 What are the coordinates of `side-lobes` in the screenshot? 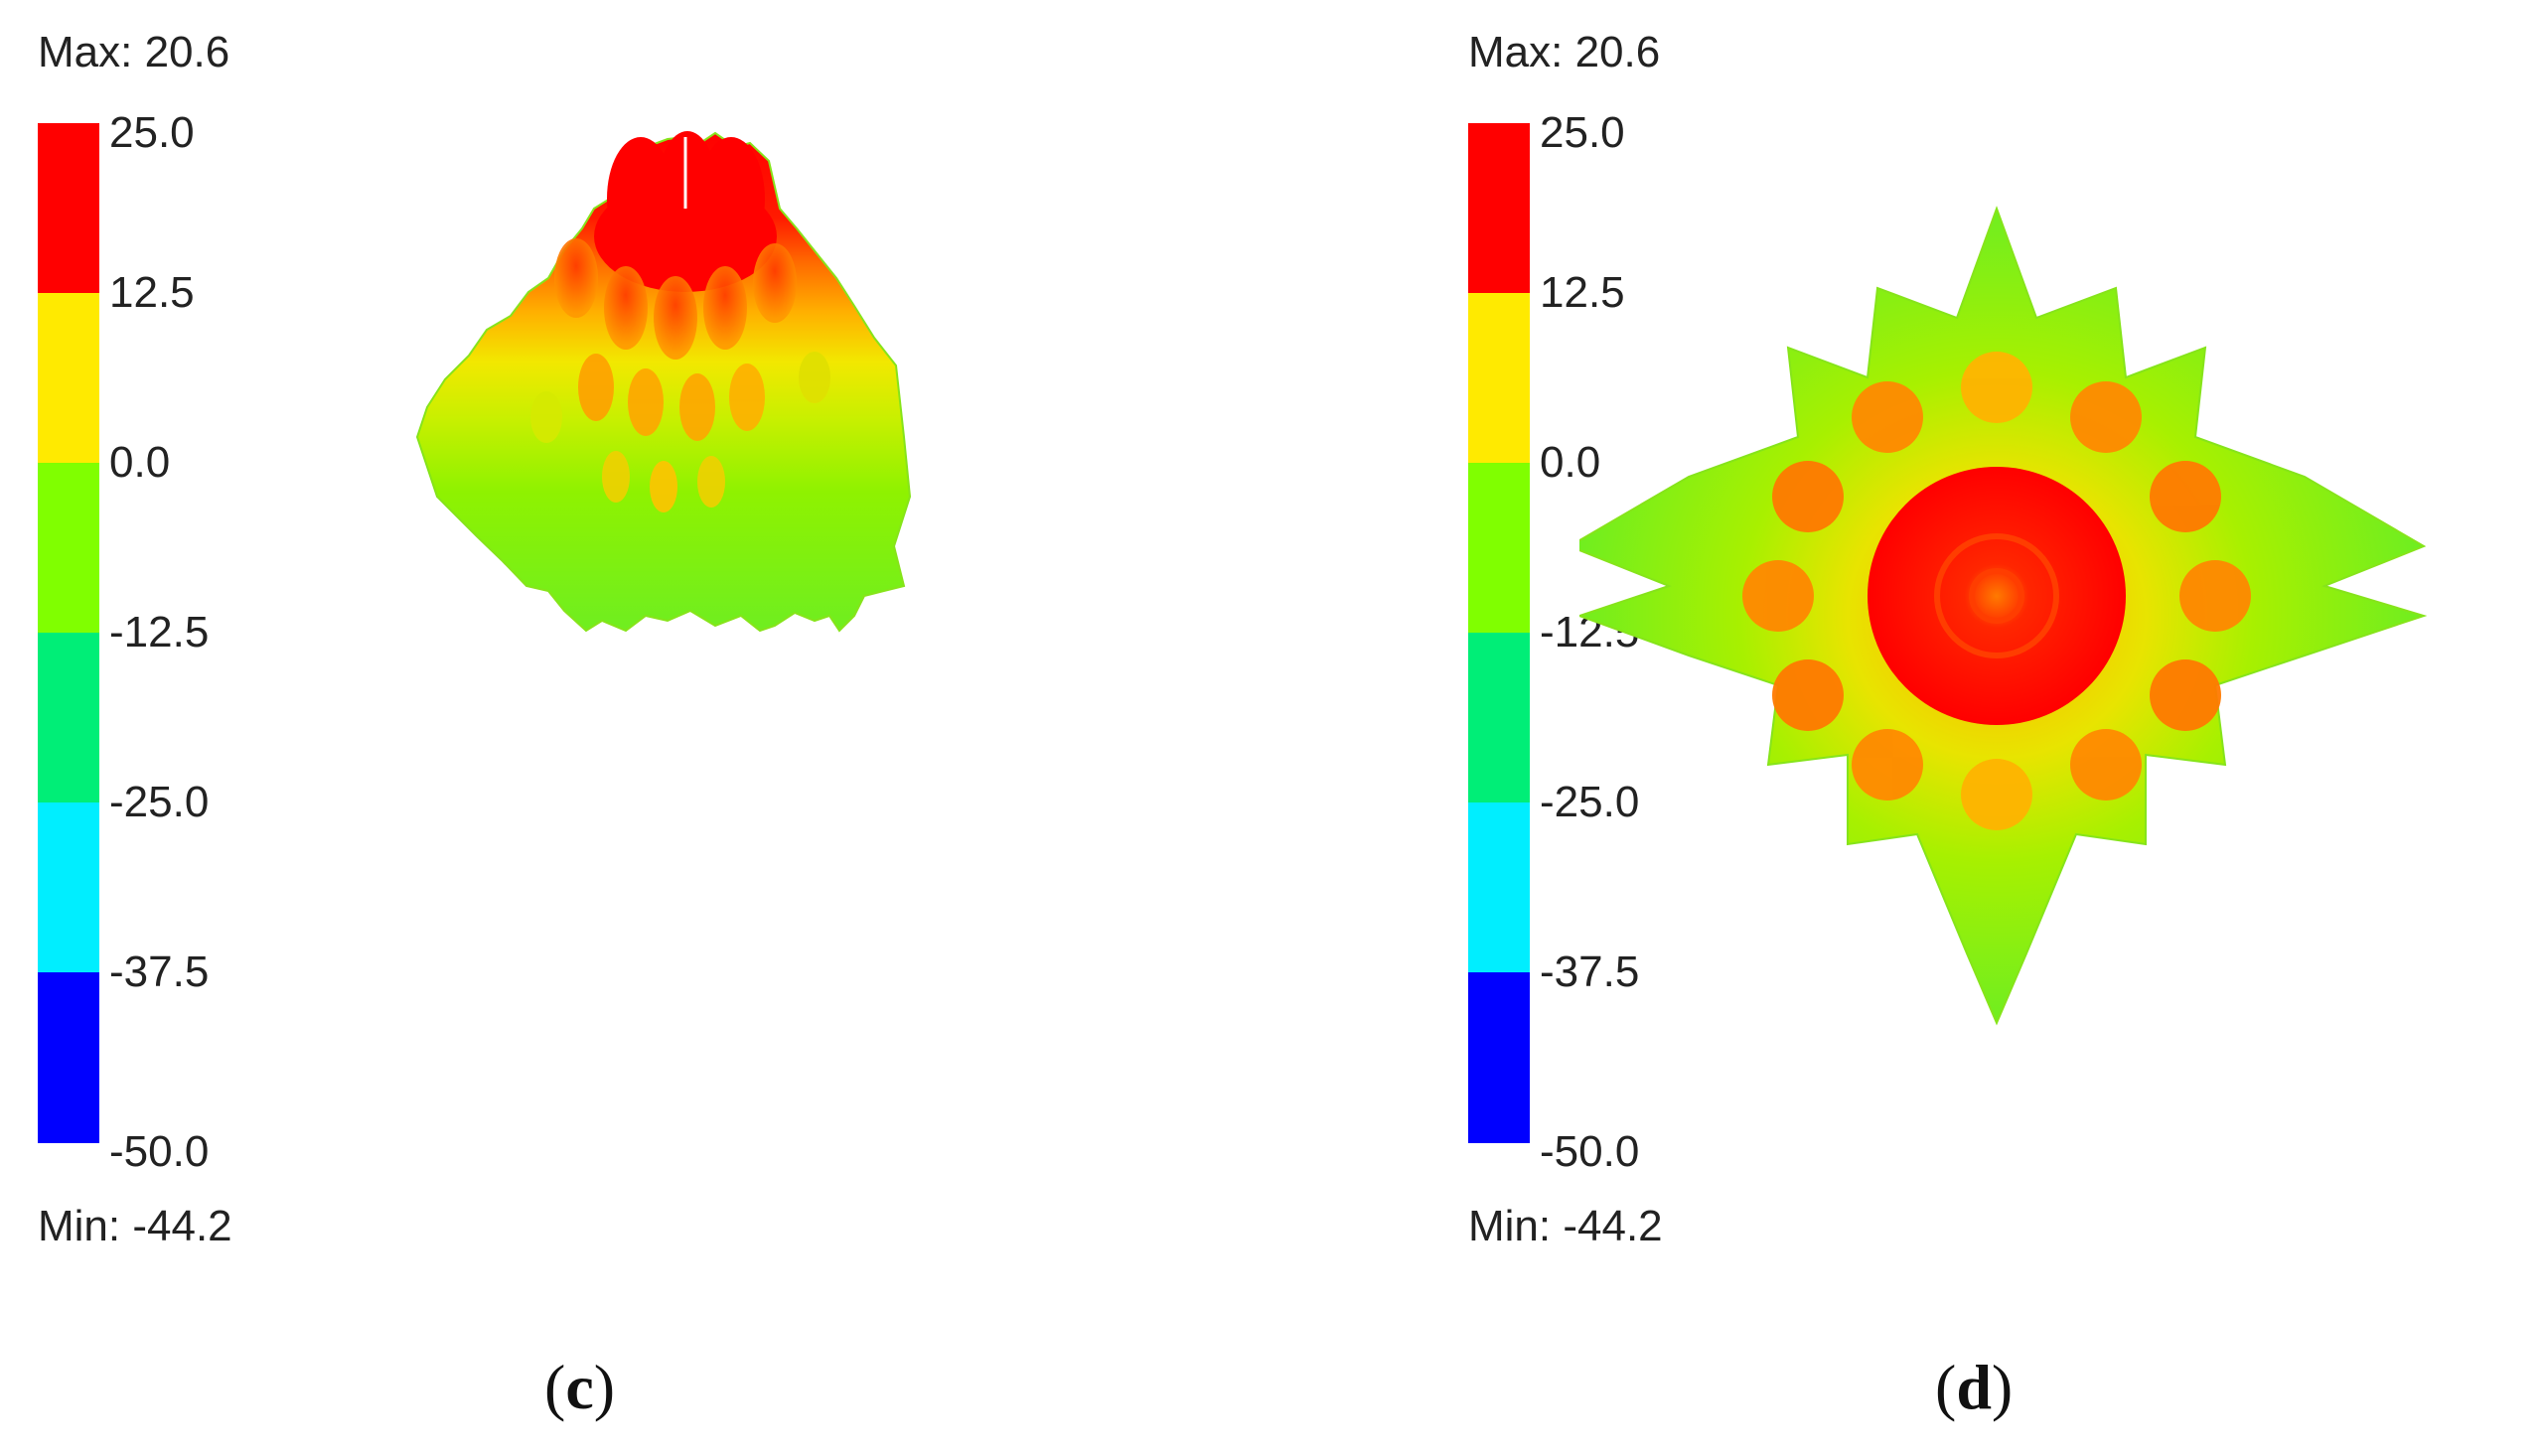 It's located at (680, 375).